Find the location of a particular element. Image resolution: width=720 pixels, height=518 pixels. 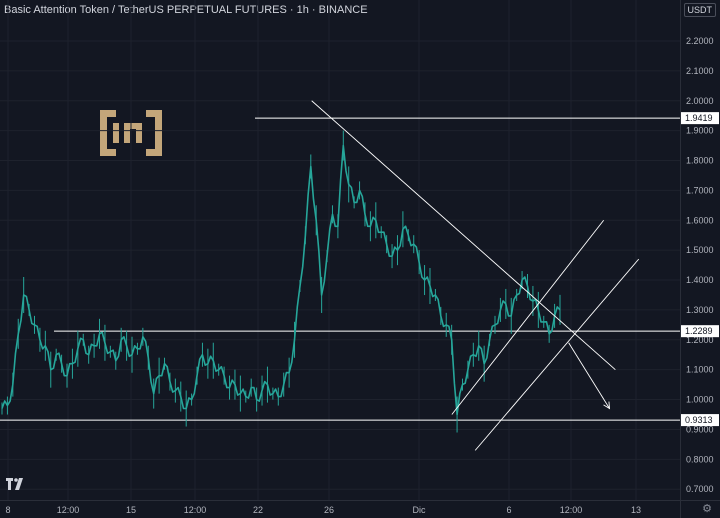

trendline-channel-lower is located at coordinates (557, 354).